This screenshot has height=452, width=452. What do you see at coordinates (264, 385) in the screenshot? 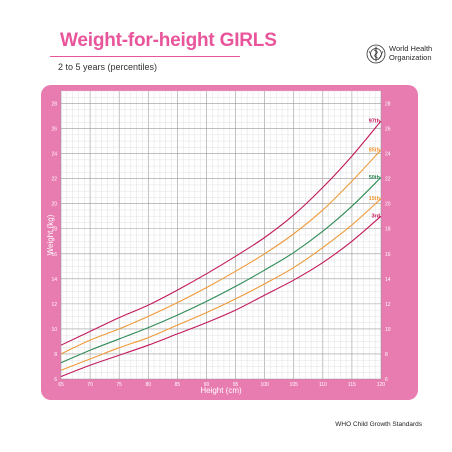
I see `x-tick-label: 100` at bounding box center [264, 385].